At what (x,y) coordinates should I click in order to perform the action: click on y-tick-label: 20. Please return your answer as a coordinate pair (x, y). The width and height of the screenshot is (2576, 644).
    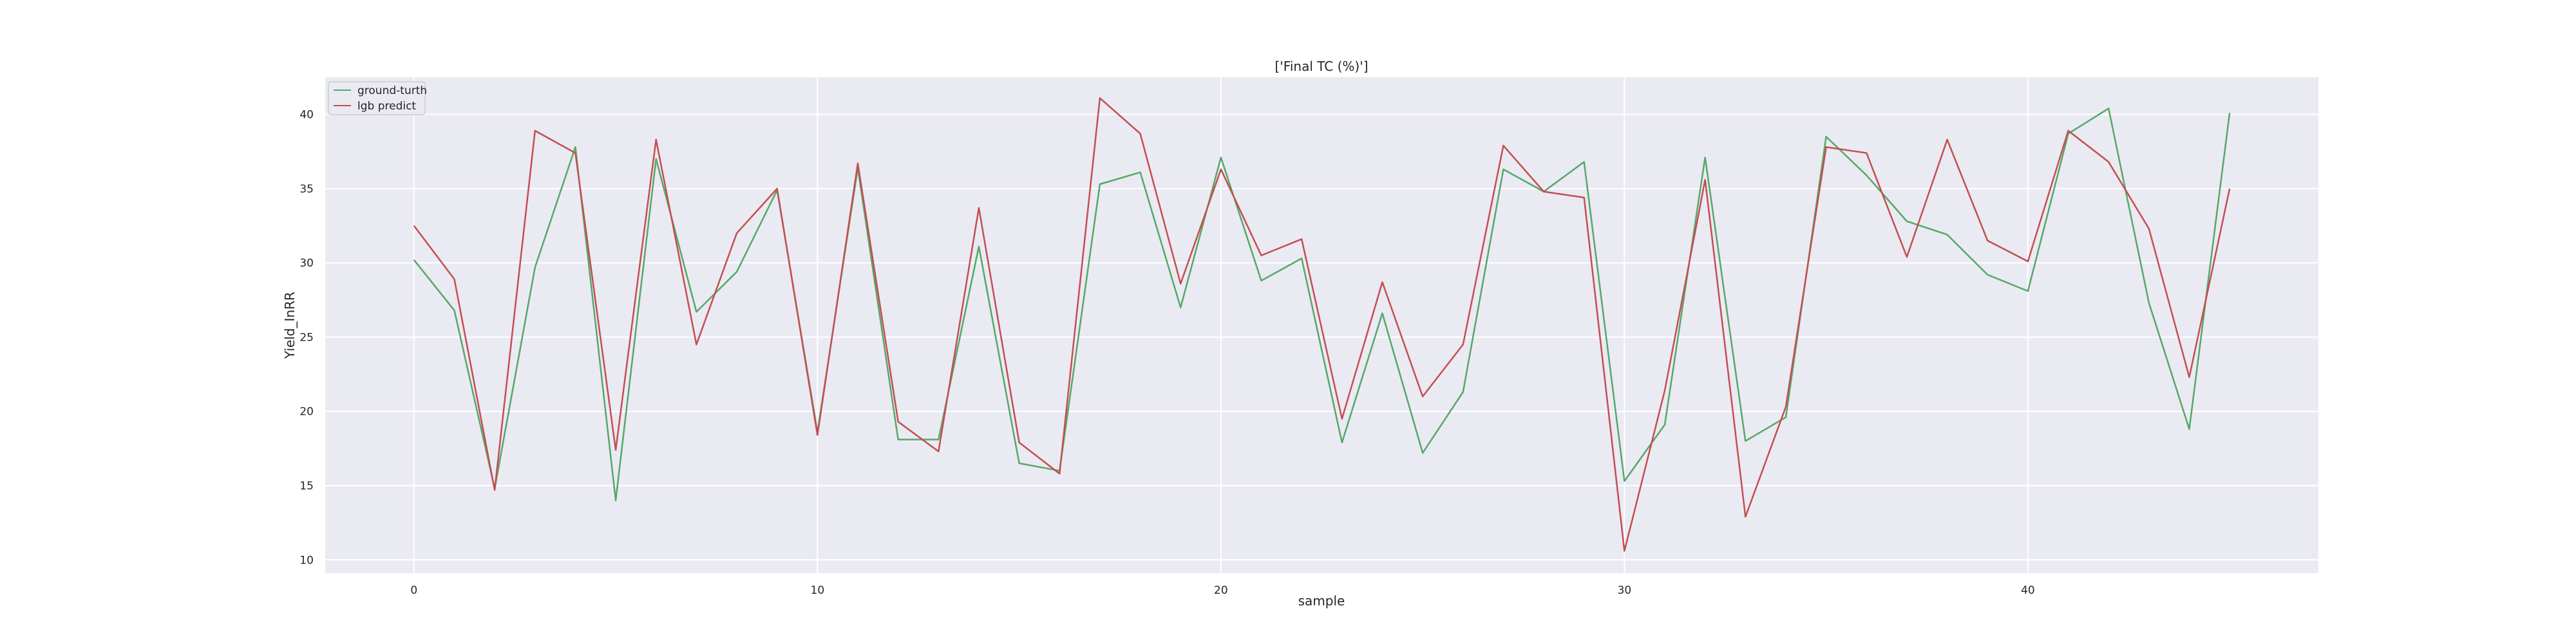
    Looking at the image, I should click on (306, 413).